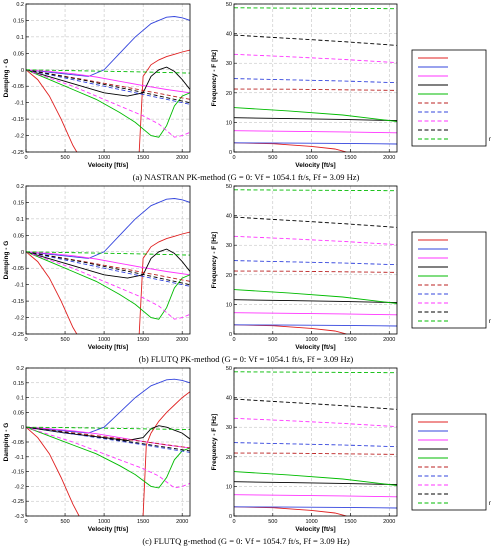 This screenshot has width=491, height=550. Describe the element at coordinates (229, 399) in the screenshot. I see `panel-c-frequency-ytick-label: 40` at that location.